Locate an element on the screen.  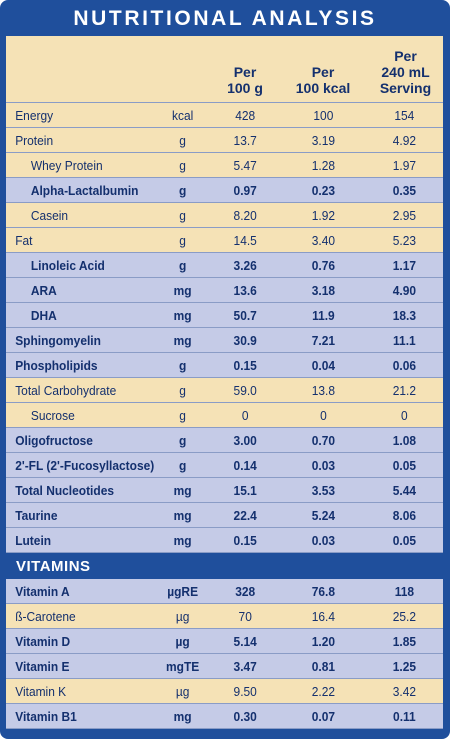
value-per-100kcal: 3.18 is located at coordinates (323, 290).